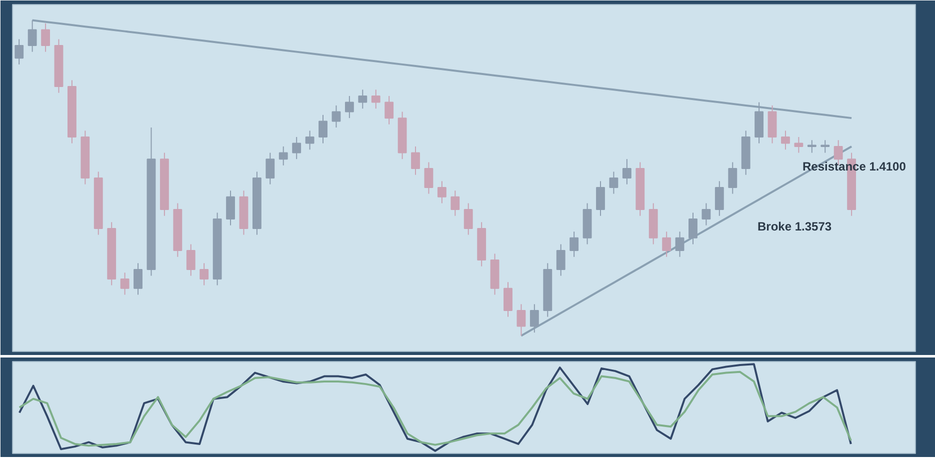 The image size is (935, 461). Describe the element at coordinates (795, 227) in the screenshot. I see `annotation: Broke 1.3573` at that location.